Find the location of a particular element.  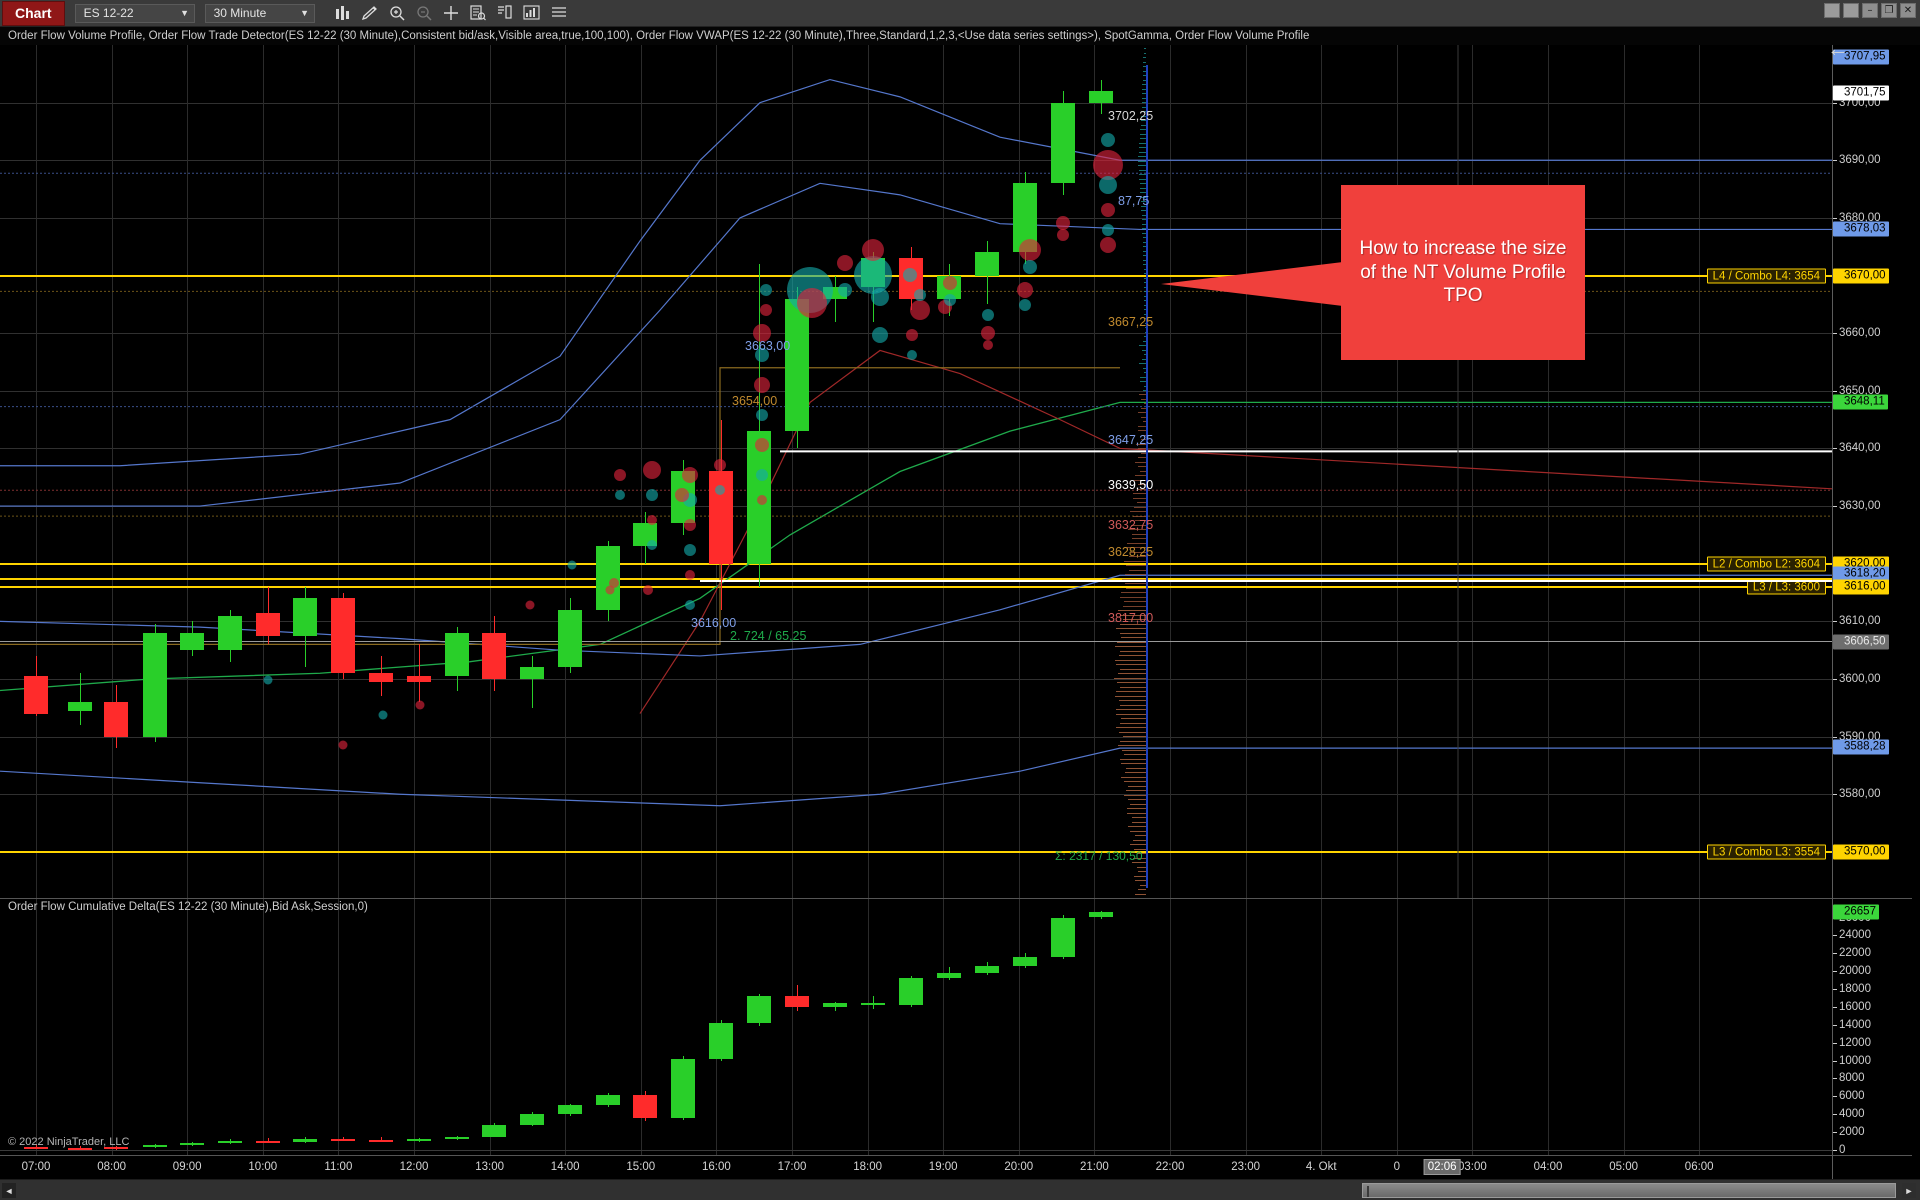

chart-properties-icon is located at coordinates (532, 13).